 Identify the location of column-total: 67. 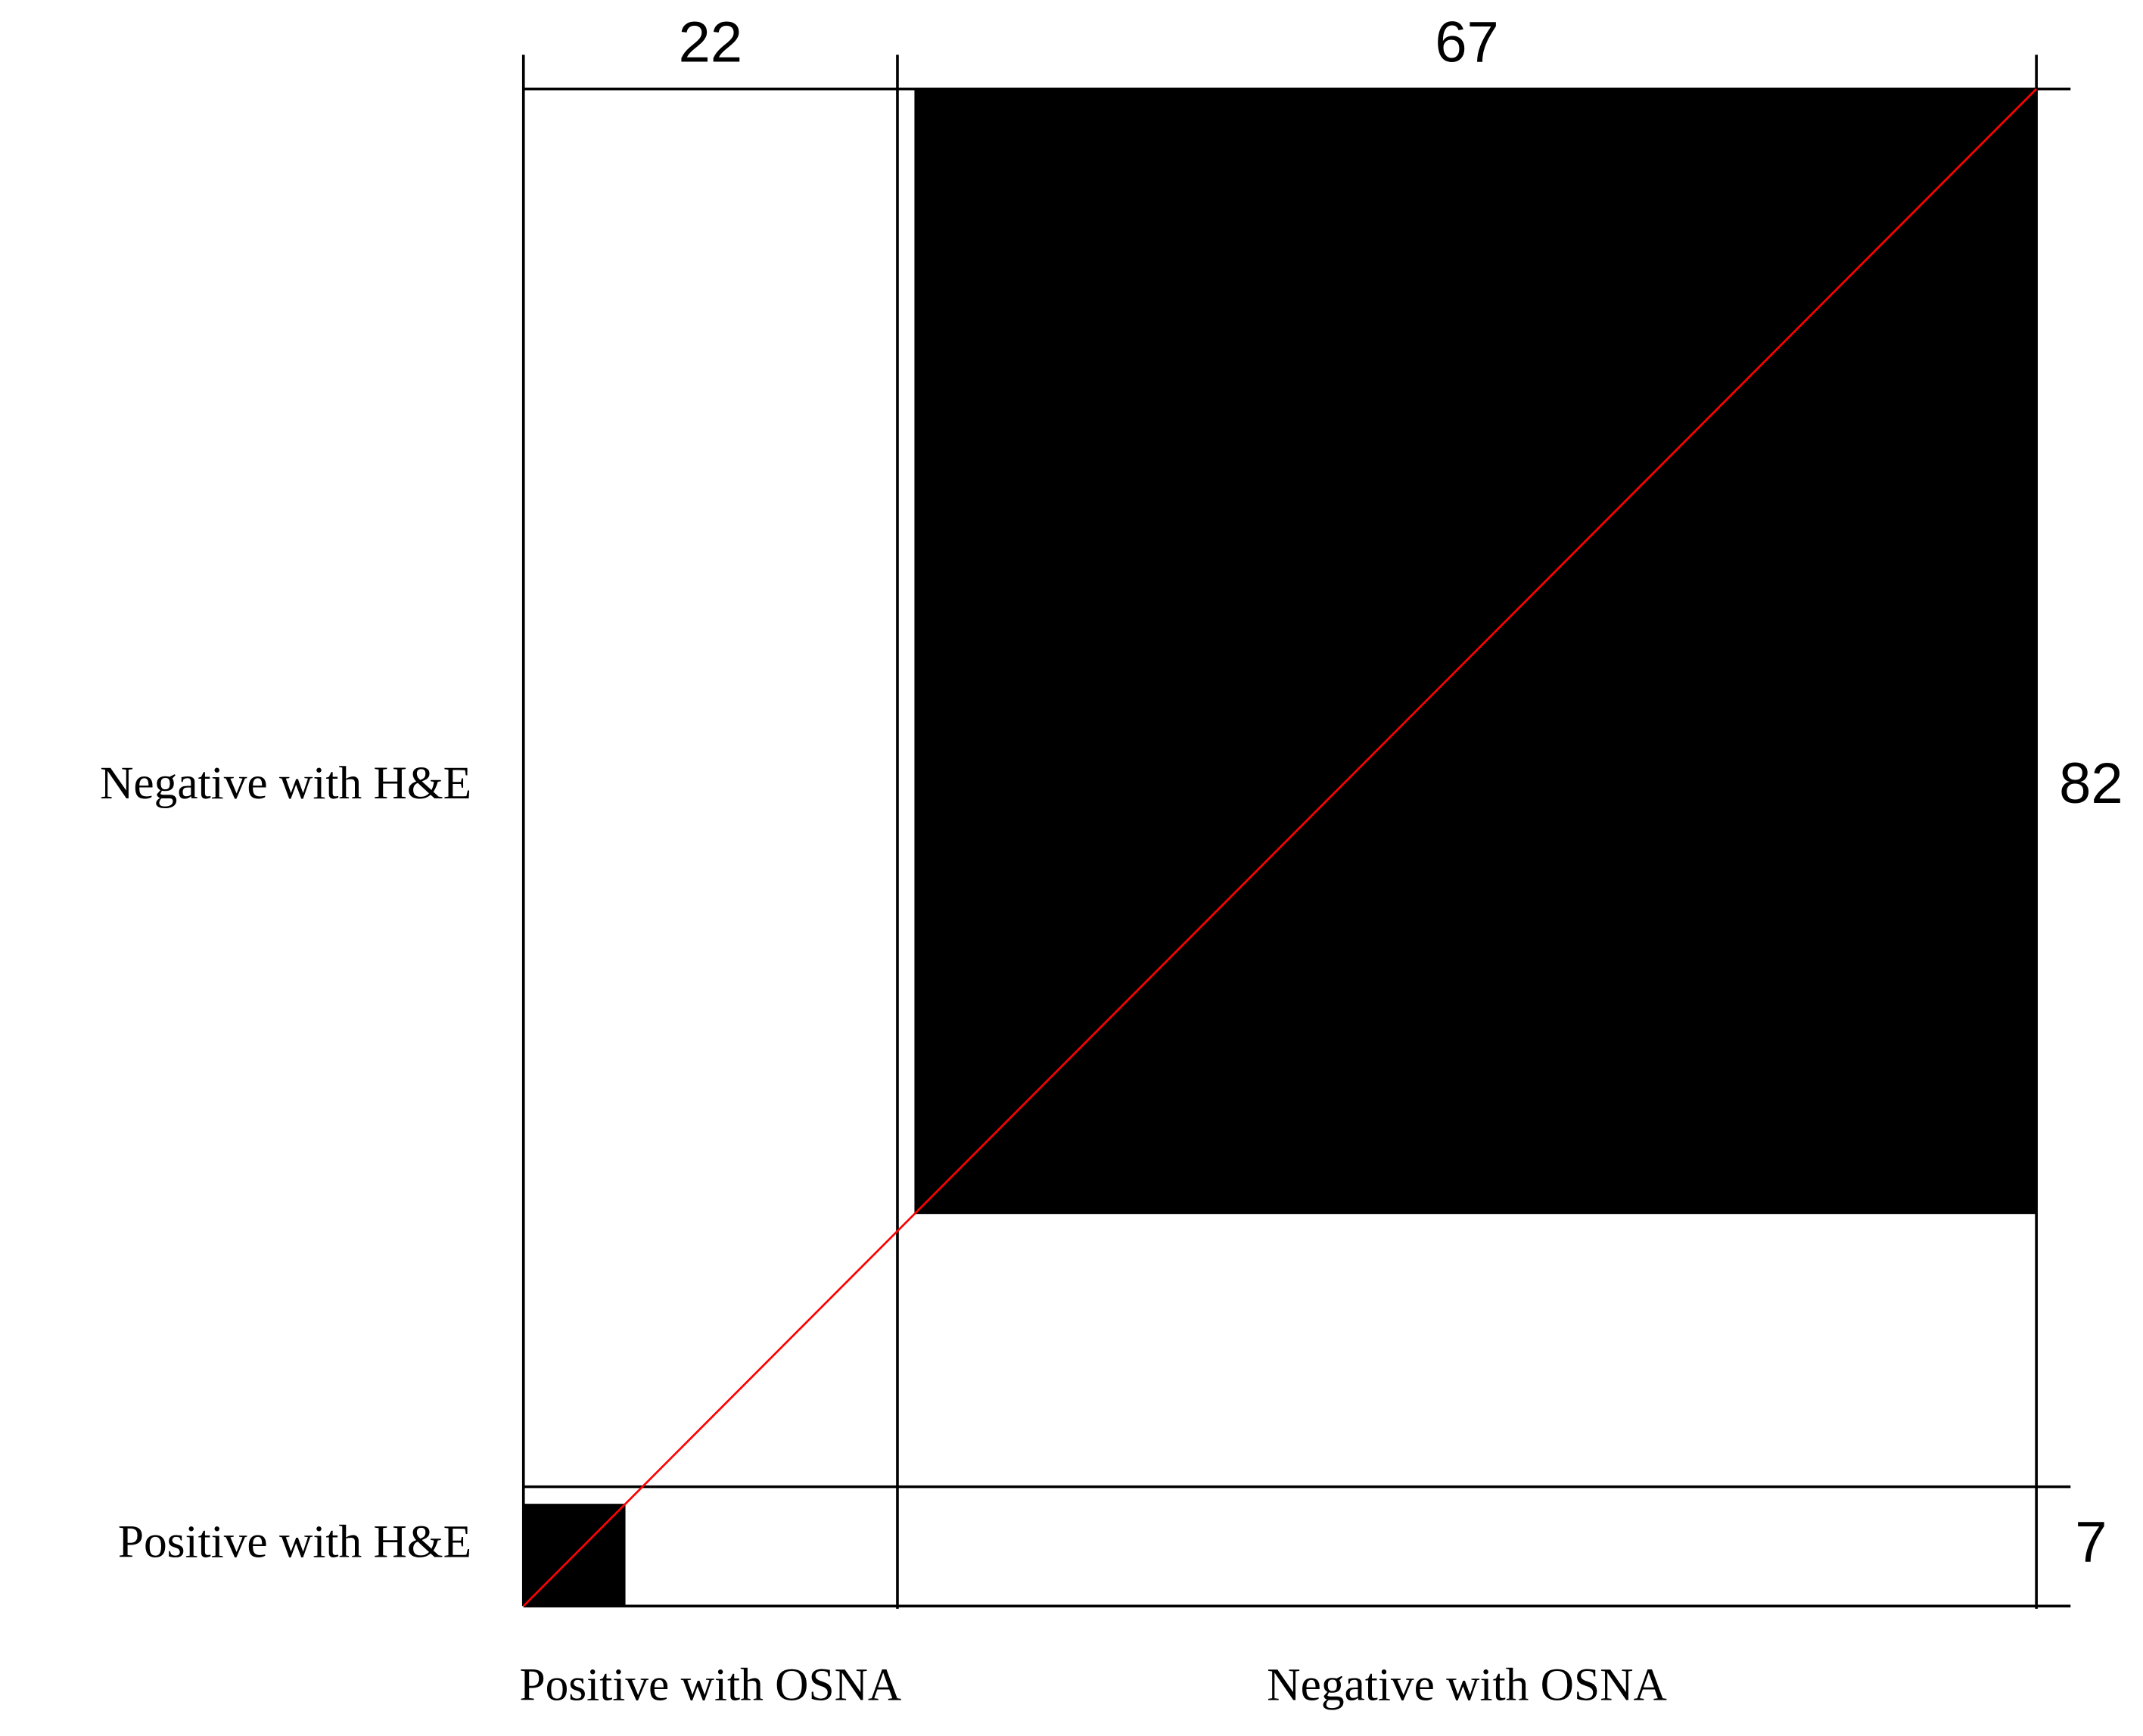
(1466, 43).